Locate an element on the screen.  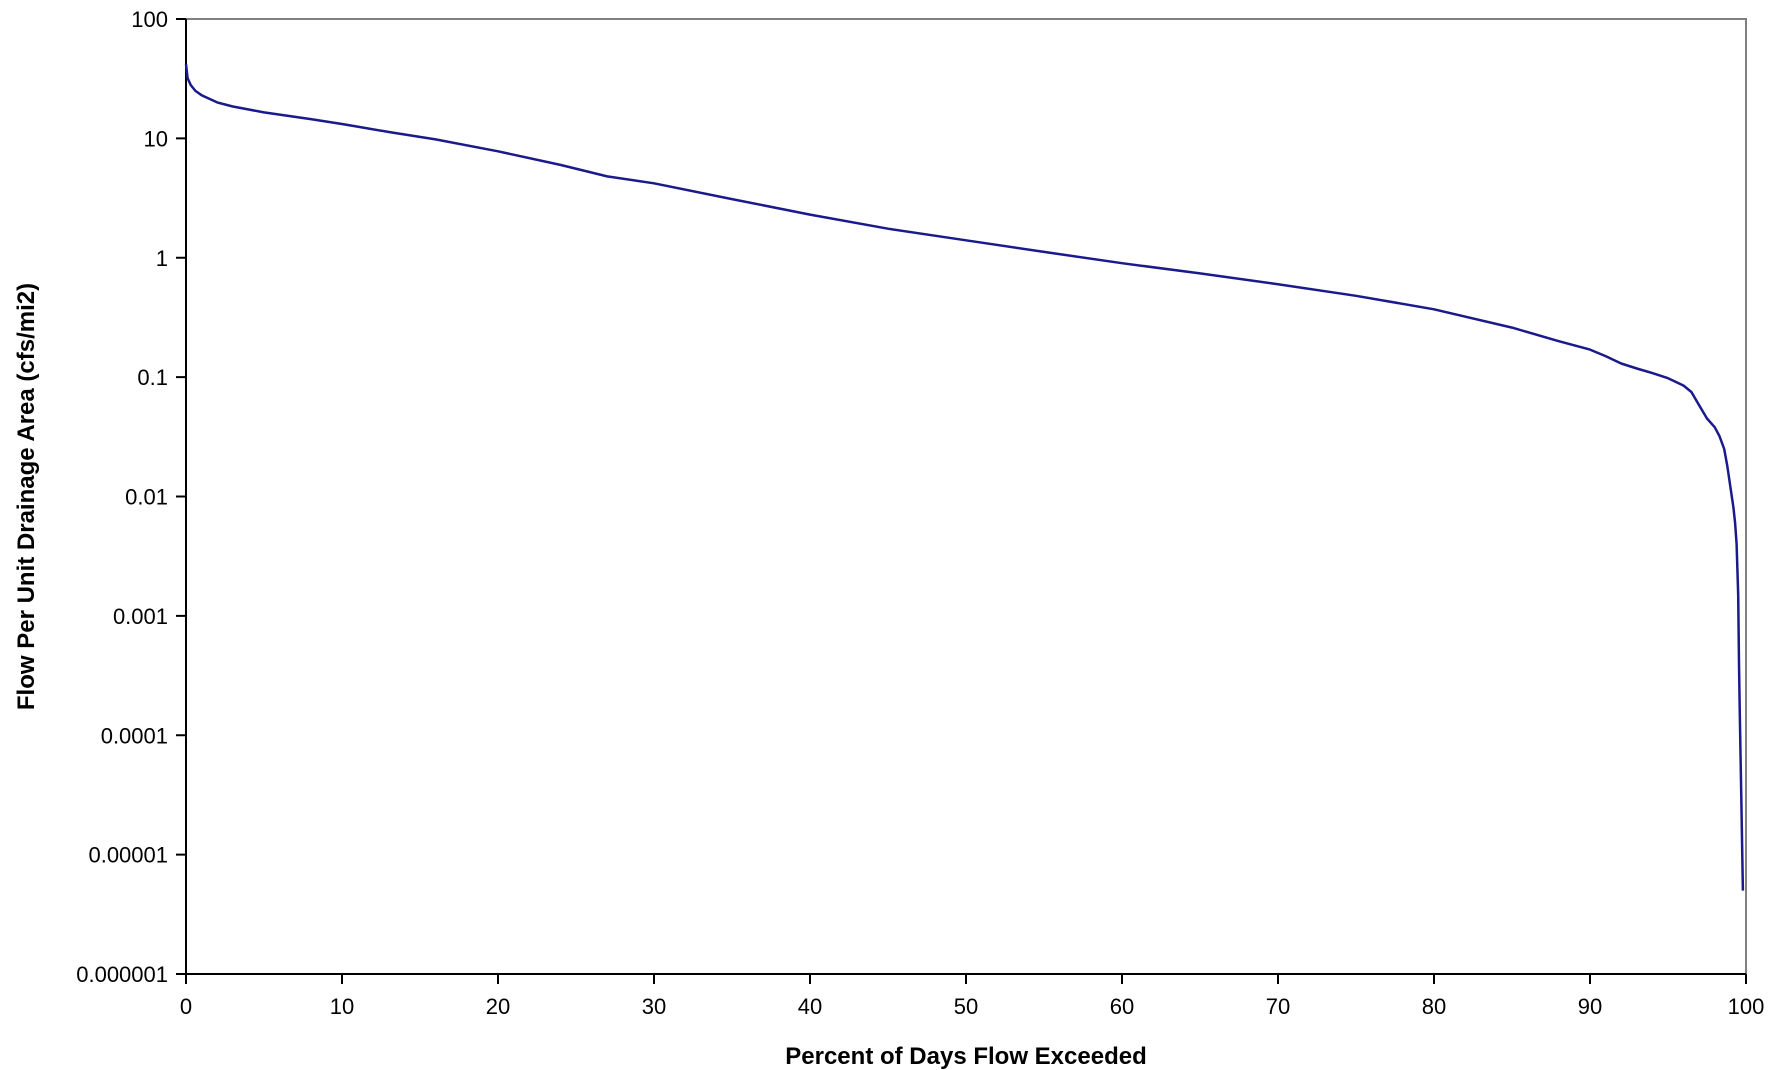
x-tick-label: 0 is located at coordinates (186, 1006).